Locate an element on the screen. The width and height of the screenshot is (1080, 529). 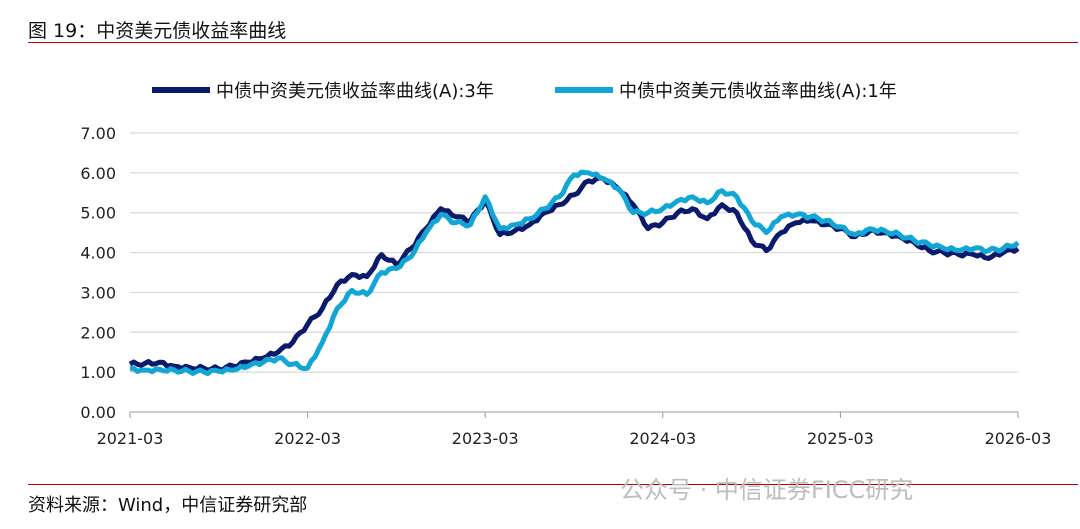
y-tick-label: 5.00 is located at coordinates (98, 213).